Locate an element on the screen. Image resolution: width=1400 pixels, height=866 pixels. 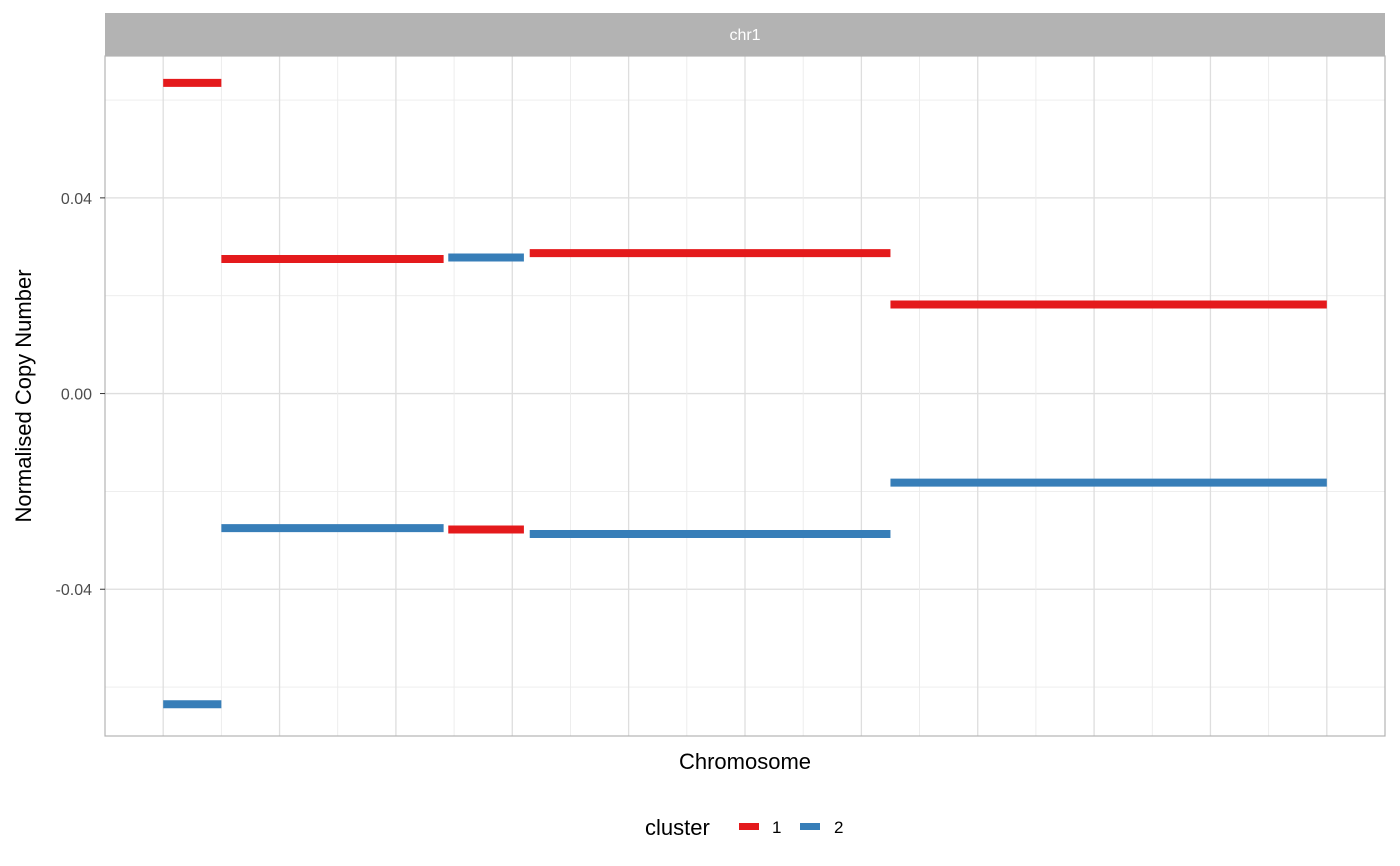
y-tick-label: 0.04 is located at coordinates (76, 199).